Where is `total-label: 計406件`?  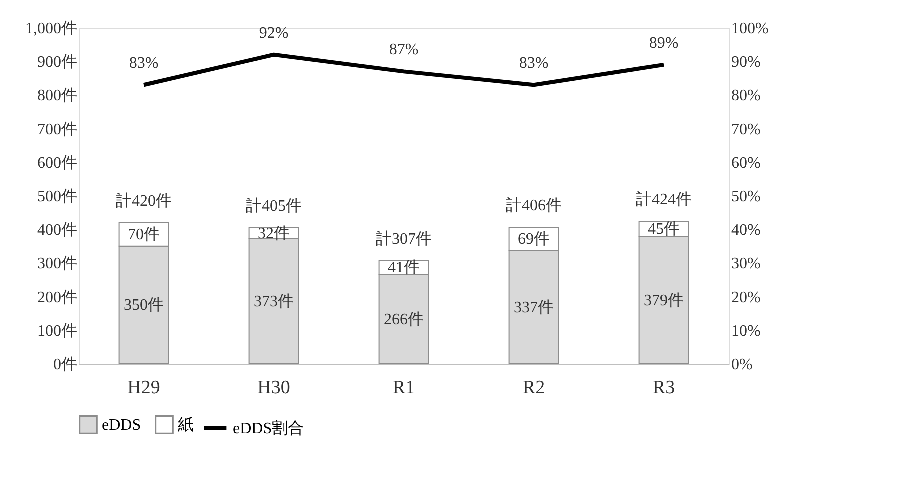
total-label: 計406件 is located at coordinates (534, 205).